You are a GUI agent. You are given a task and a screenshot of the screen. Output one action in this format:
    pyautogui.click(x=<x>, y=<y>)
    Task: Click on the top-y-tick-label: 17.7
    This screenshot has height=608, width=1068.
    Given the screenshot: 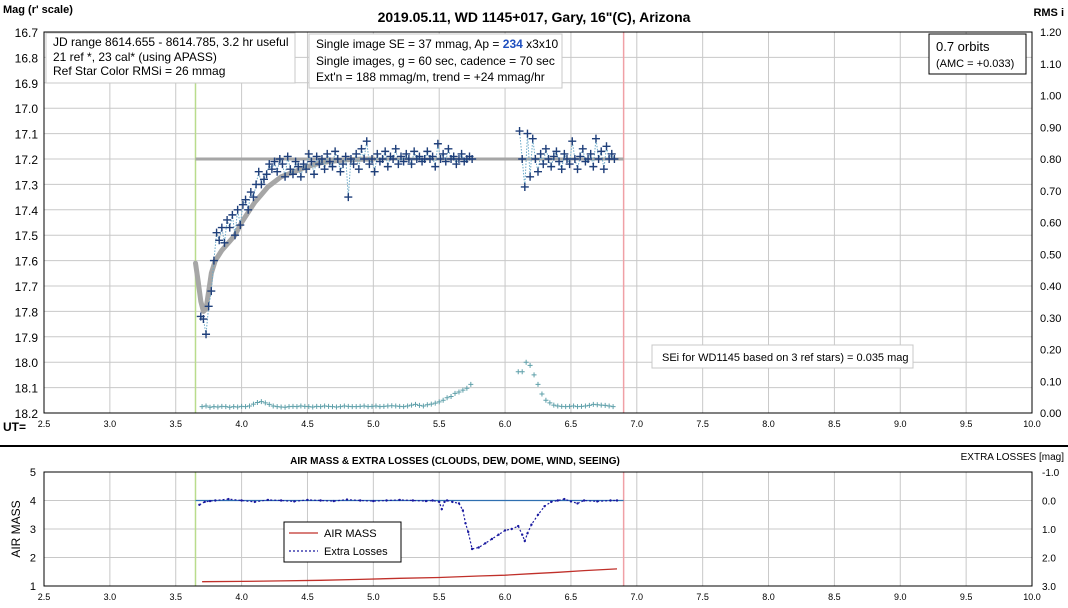 What is the action you would take?
    pyautogui.click(x=27, y=287)
    